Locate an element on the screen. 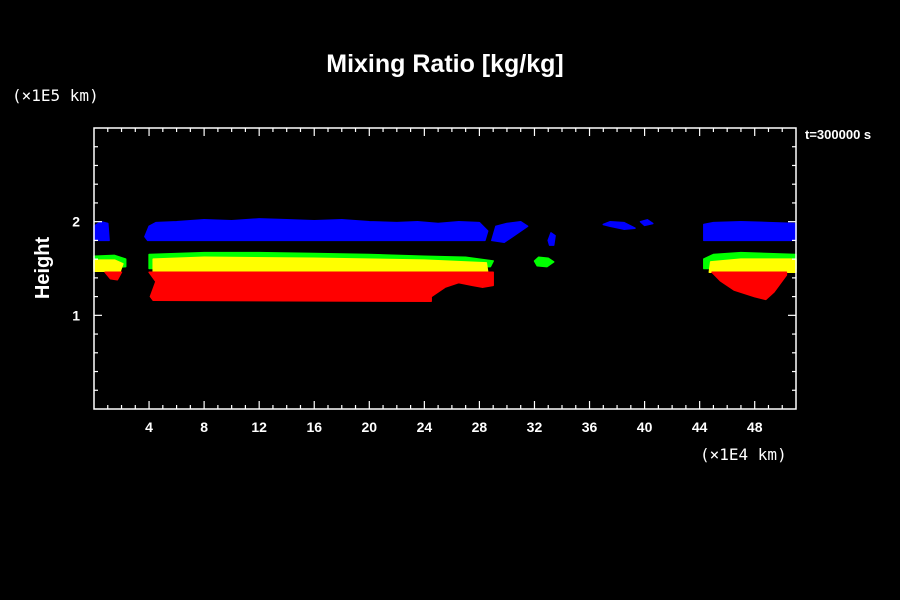 This screenshot has width=900, height=600. x-tick-label: 40 is located at coordinates (645, 427).